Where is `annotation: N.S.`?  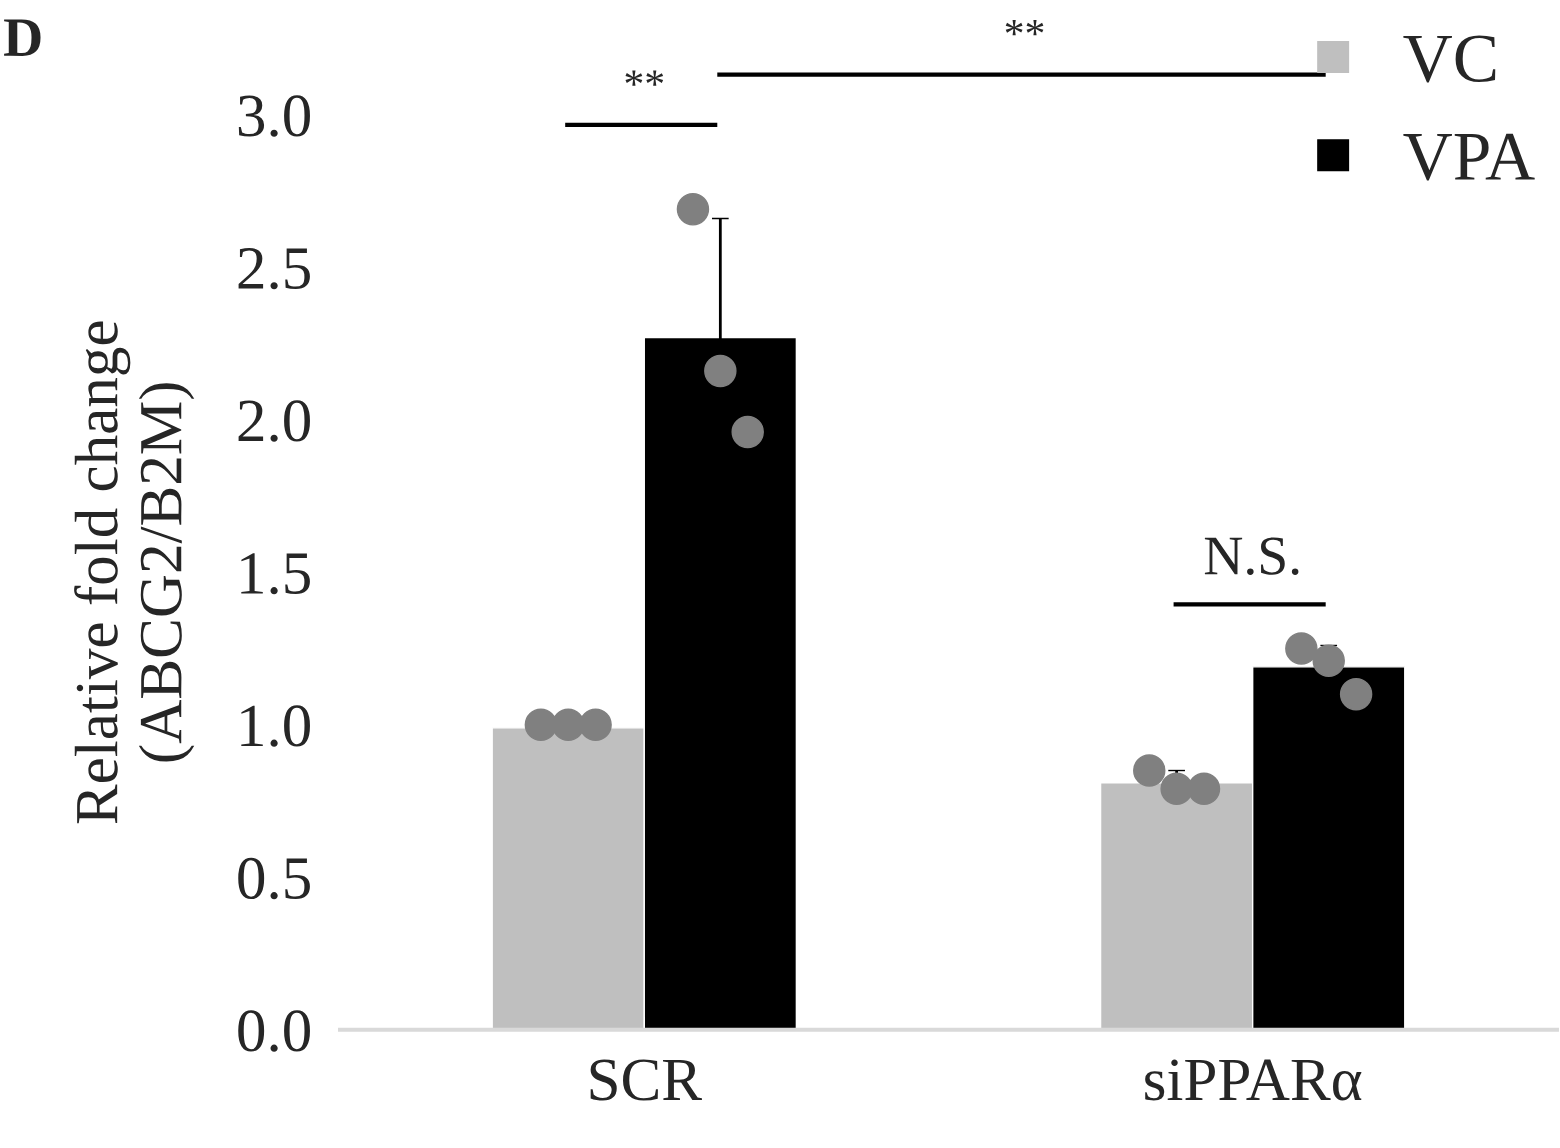 annotation: N.S. is located at coordinates (1251, 556).